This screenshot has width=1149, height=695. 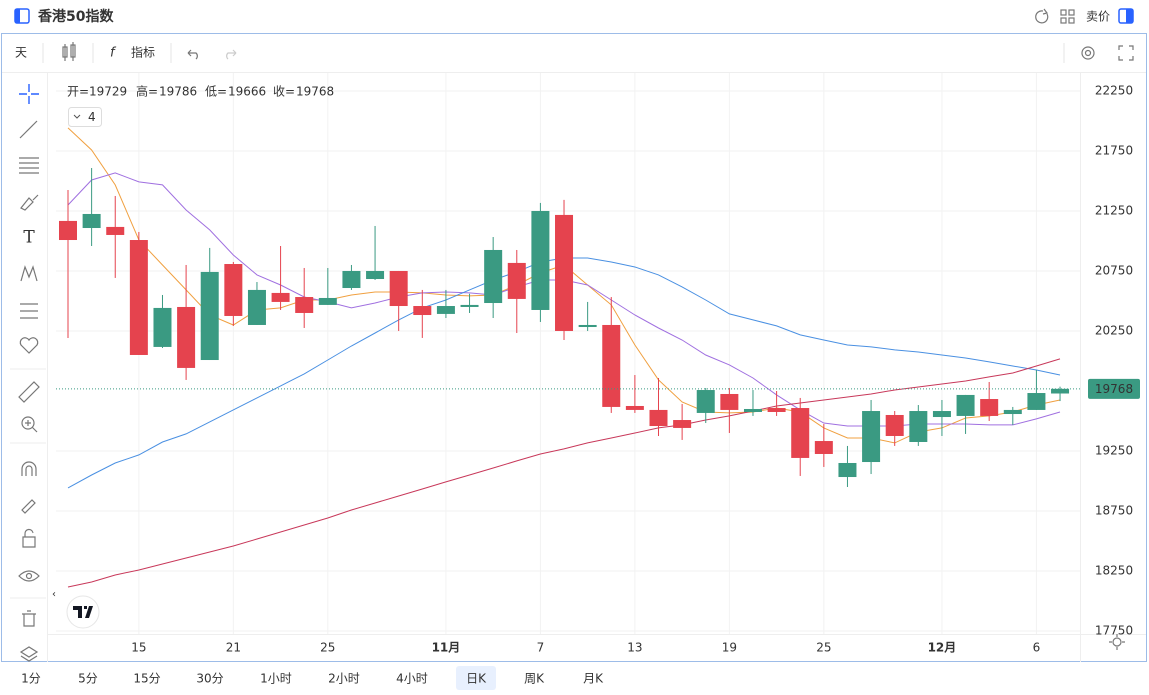 I want to click on ruler-tool, so click(x=29, y=392).